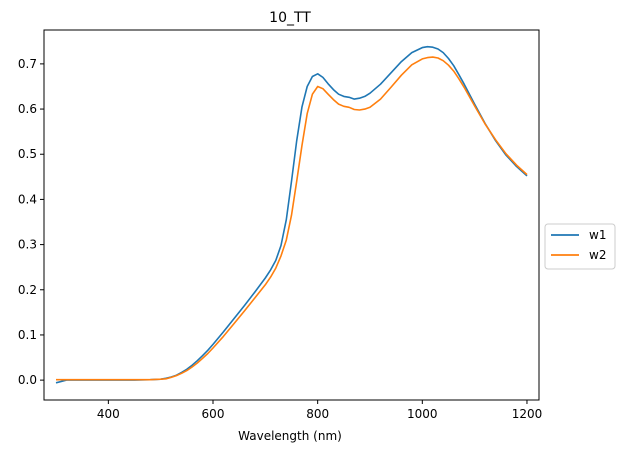  I want to click on x-axis-ticks: 400 600 800 1000 1200, so click(319, 410).